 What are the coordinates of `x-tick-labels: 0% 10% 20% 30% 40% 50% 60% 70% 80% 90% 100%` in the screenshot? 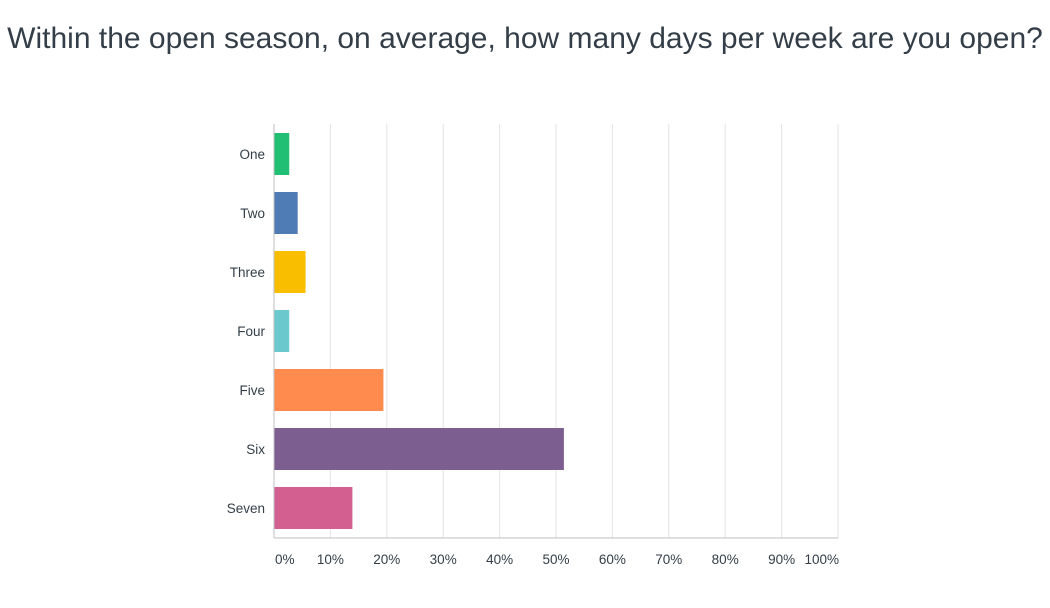 It's located at (557, 559).